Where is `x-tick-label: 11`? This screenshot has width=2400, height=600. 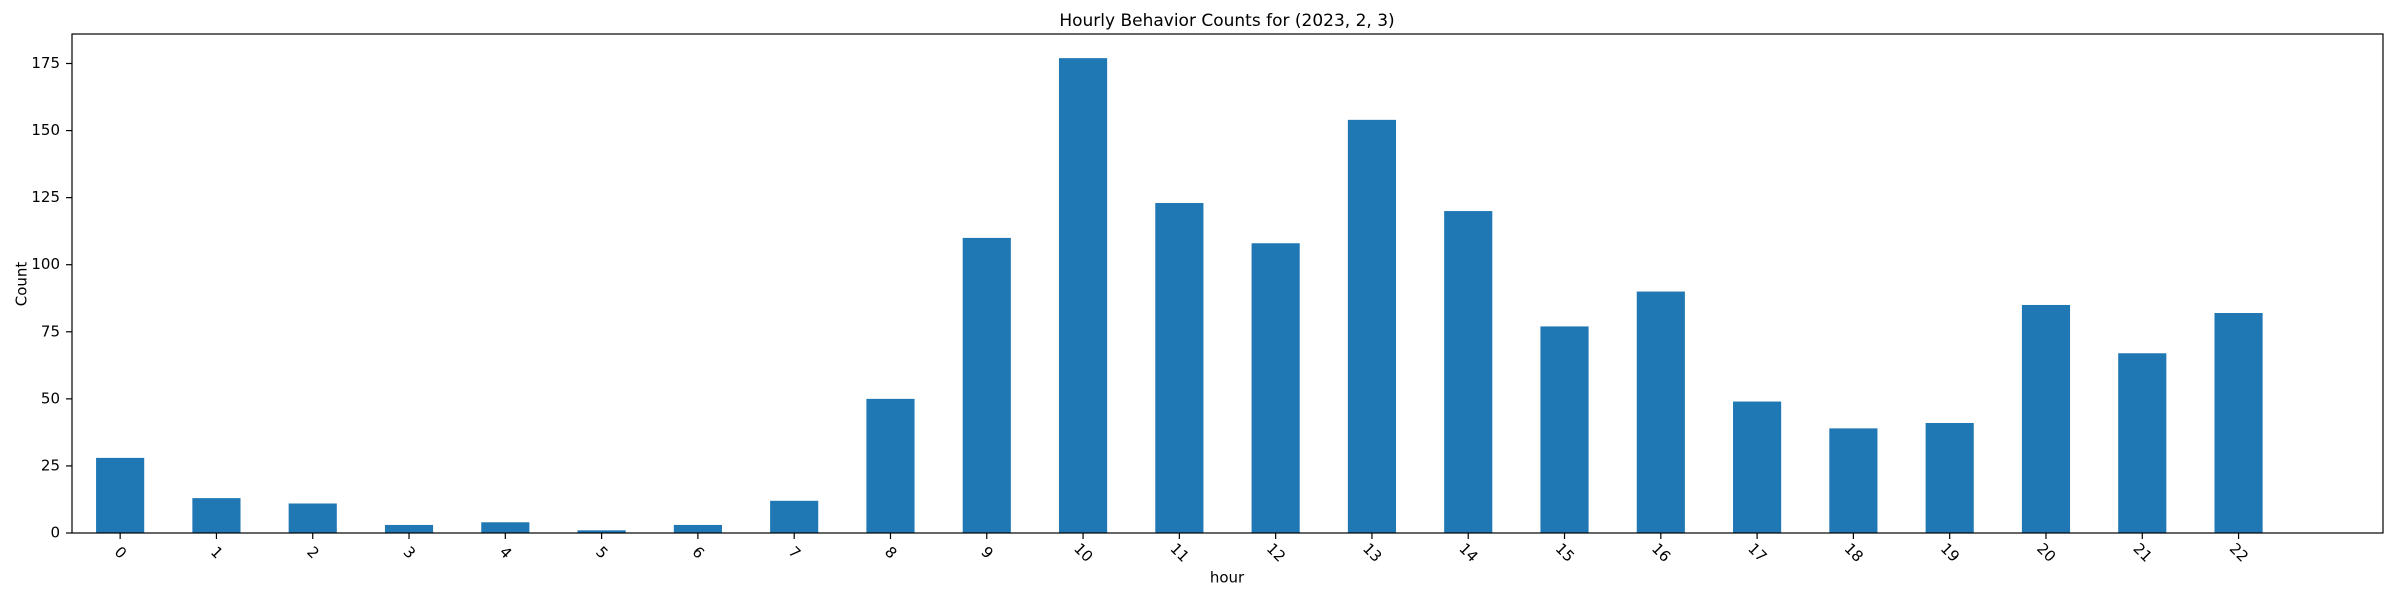 x-tick-label: 11 is located at coordinates (1180, 553).